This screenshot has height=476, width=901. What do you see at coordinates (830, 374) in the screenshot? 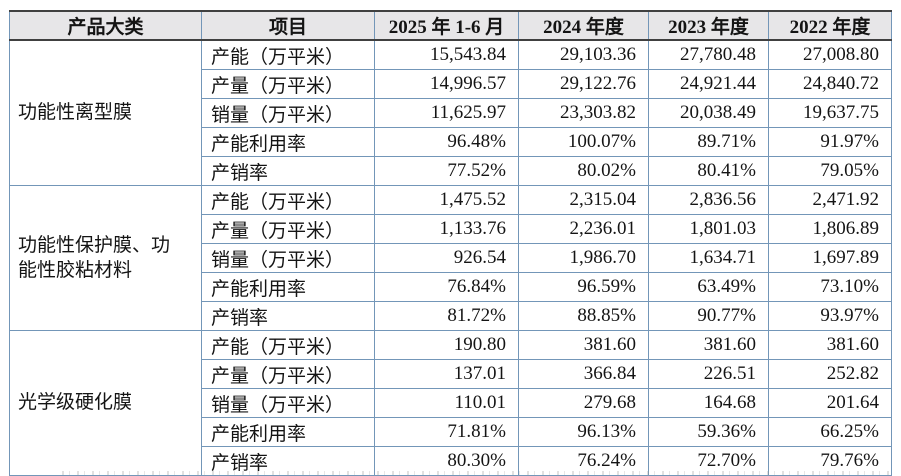
I see `value-cell: 252.82` at bounding box center [830, 374].